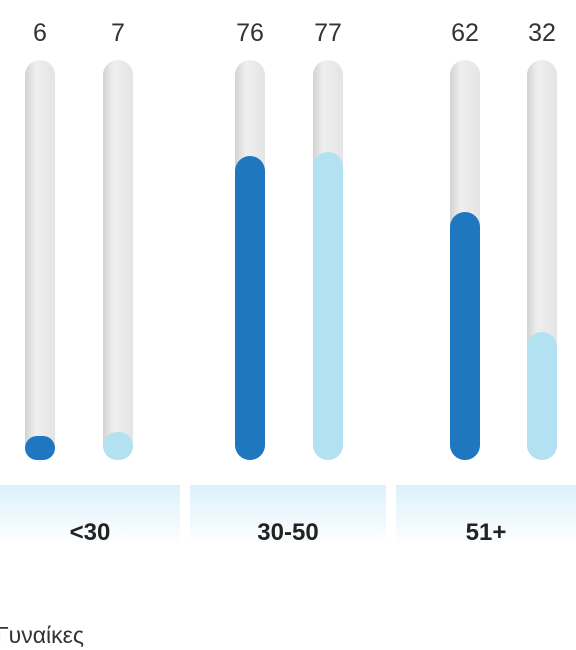 The width and height of the screenshot is (576, 650). I want to click on value-label: 7, so click(118, 33).